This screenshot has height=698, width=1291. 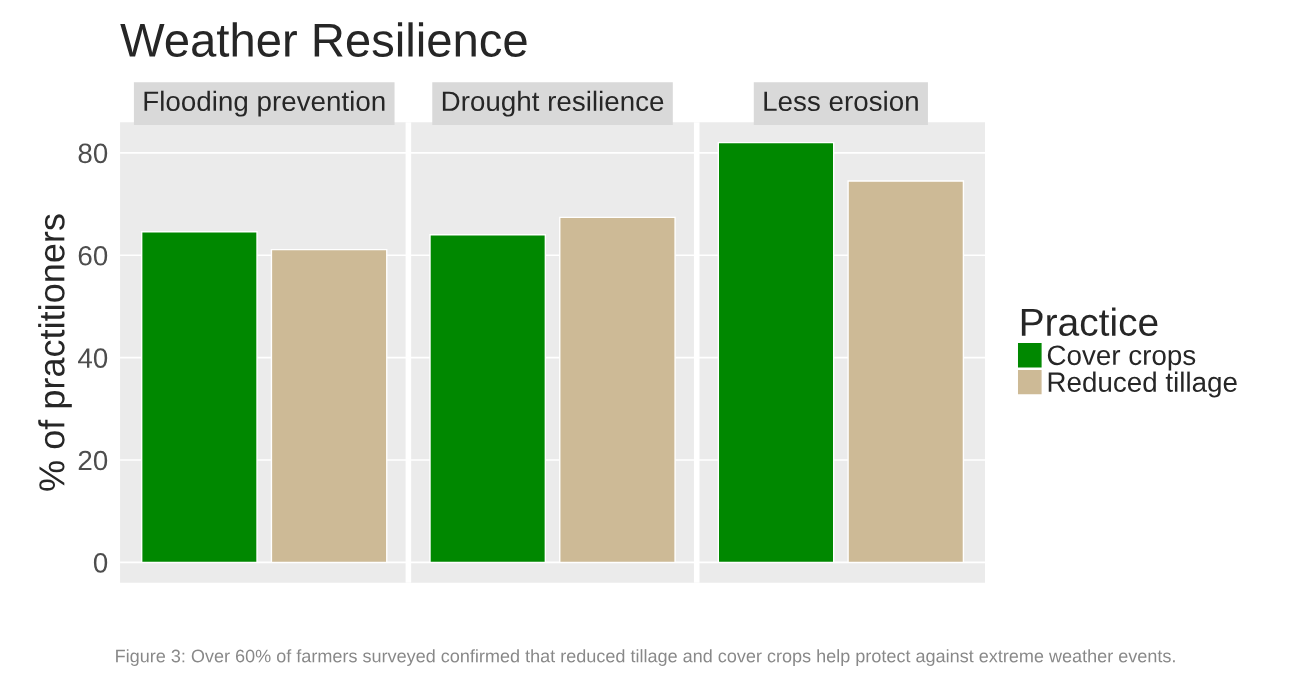 I want to click on y-tick-label: 40, so click(x=93, y=358).